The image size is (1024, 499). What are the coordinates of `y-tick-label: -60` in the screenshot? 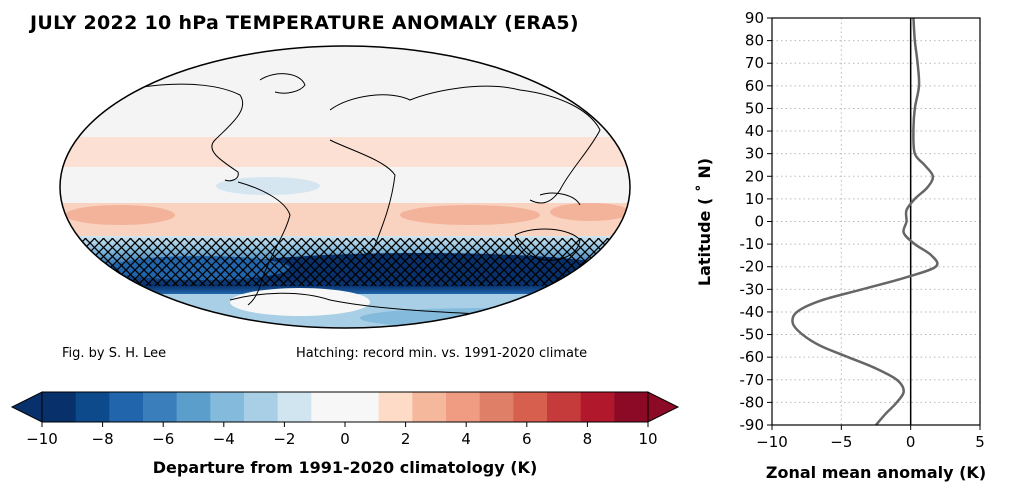 It's located at (752, 357).